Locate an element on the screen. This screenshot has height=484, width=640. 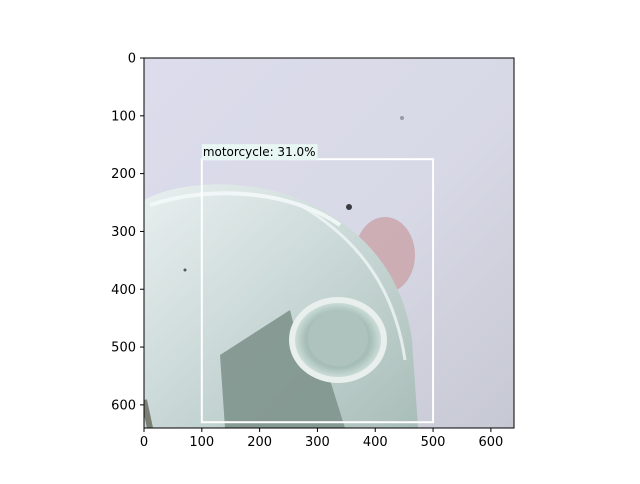
detection-label-background is located at coordinates (259, 152).